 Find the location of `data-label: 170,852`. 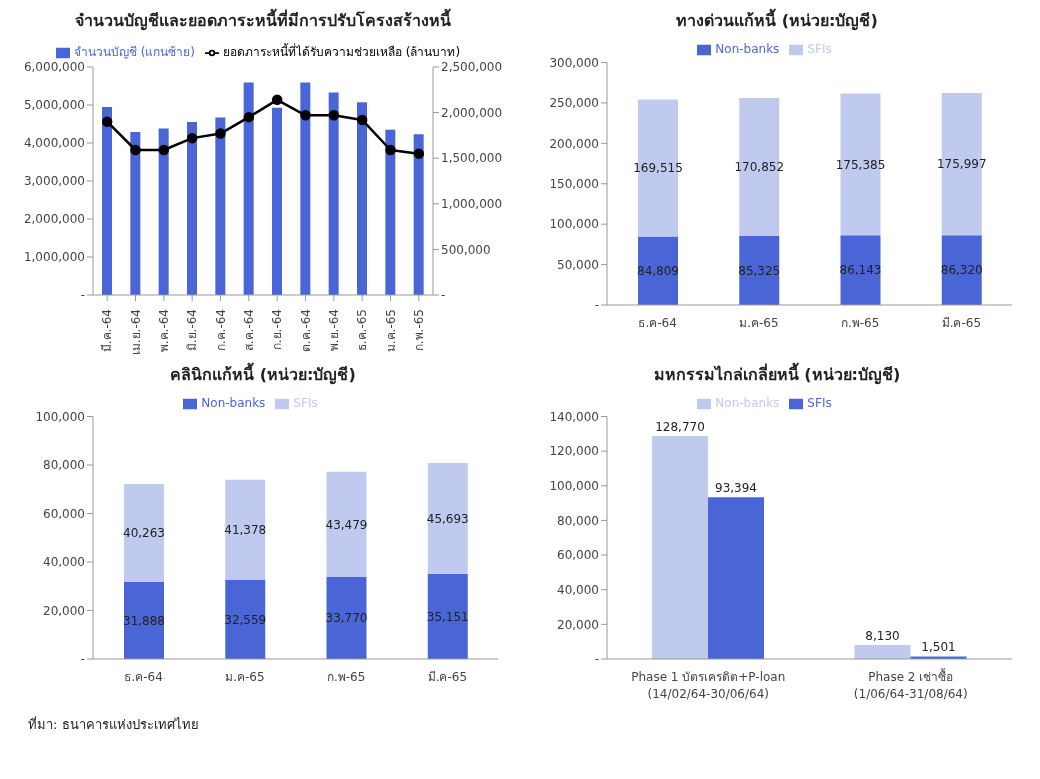

data-label: 170,852 is located at coordinates (759, 167).